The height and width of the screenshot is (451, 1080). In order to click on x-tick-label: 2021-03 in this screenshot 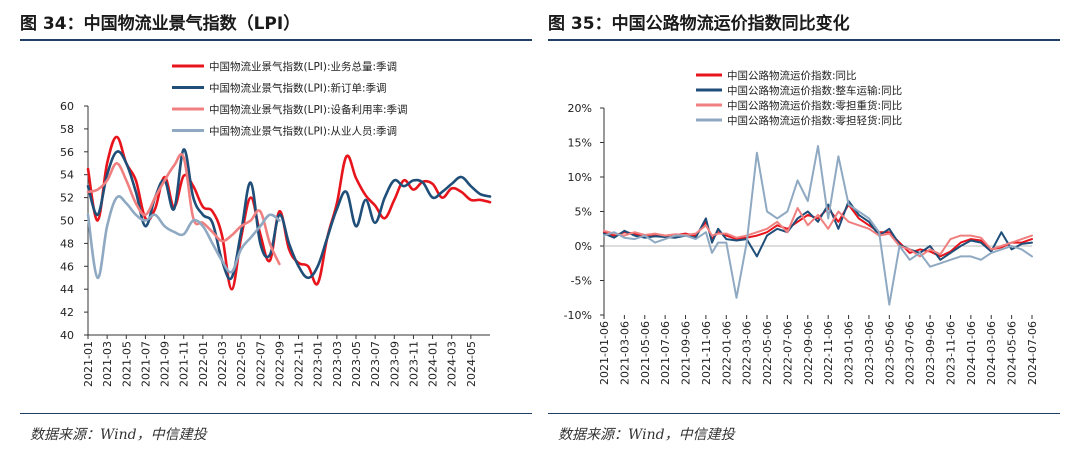, I will do `click(107, 364)`.